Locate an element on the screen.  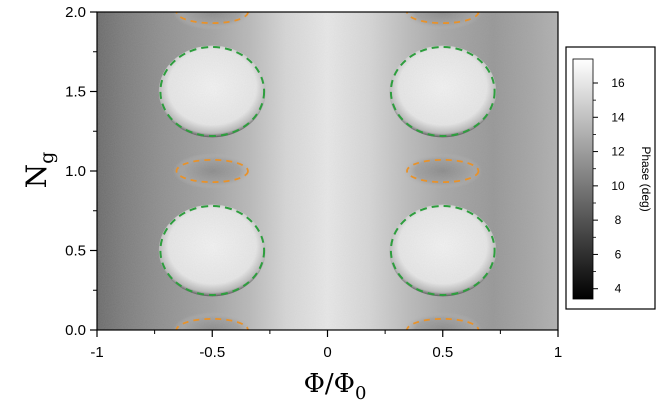
y-tick-label: 0.0 is located at coordinates (75, 330).